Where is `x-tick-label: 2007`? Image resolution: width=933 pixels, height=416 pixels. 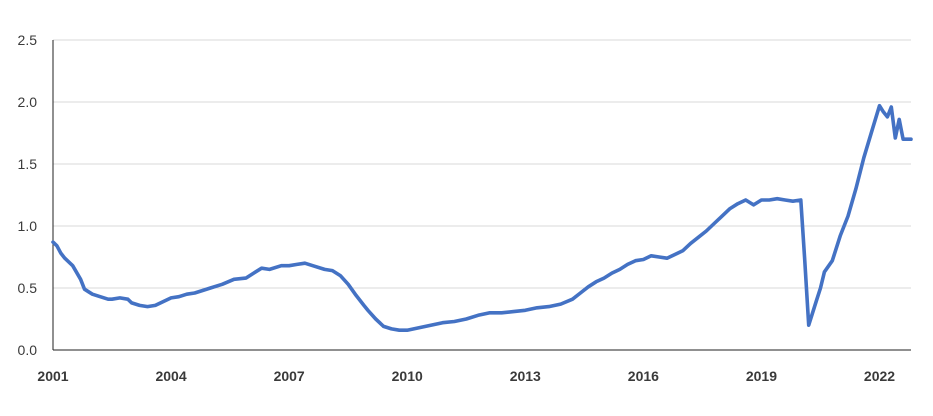 x-tick-label: 2007 is located at coordinates (289, 376).